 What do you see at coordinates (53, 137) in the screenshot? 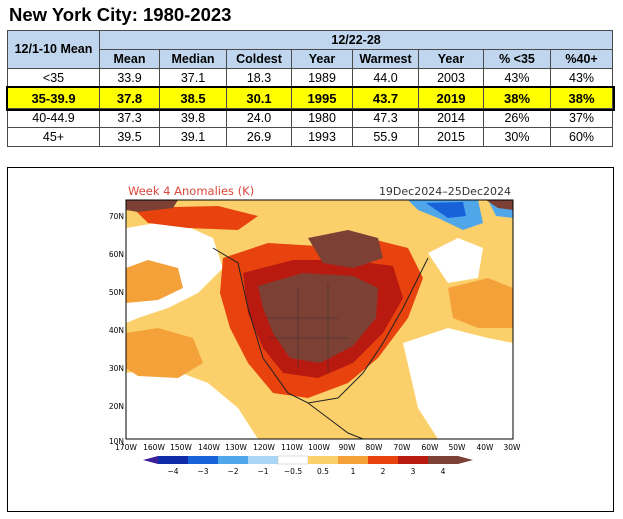
I see `row-label: 45+` at bounding box center [53, 137].